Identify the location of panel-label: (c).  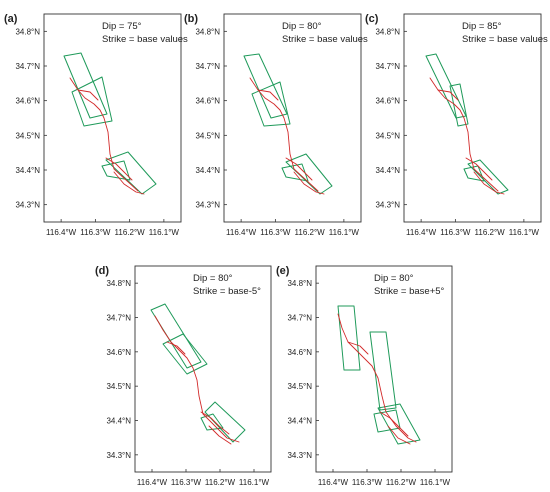
(372, 19).